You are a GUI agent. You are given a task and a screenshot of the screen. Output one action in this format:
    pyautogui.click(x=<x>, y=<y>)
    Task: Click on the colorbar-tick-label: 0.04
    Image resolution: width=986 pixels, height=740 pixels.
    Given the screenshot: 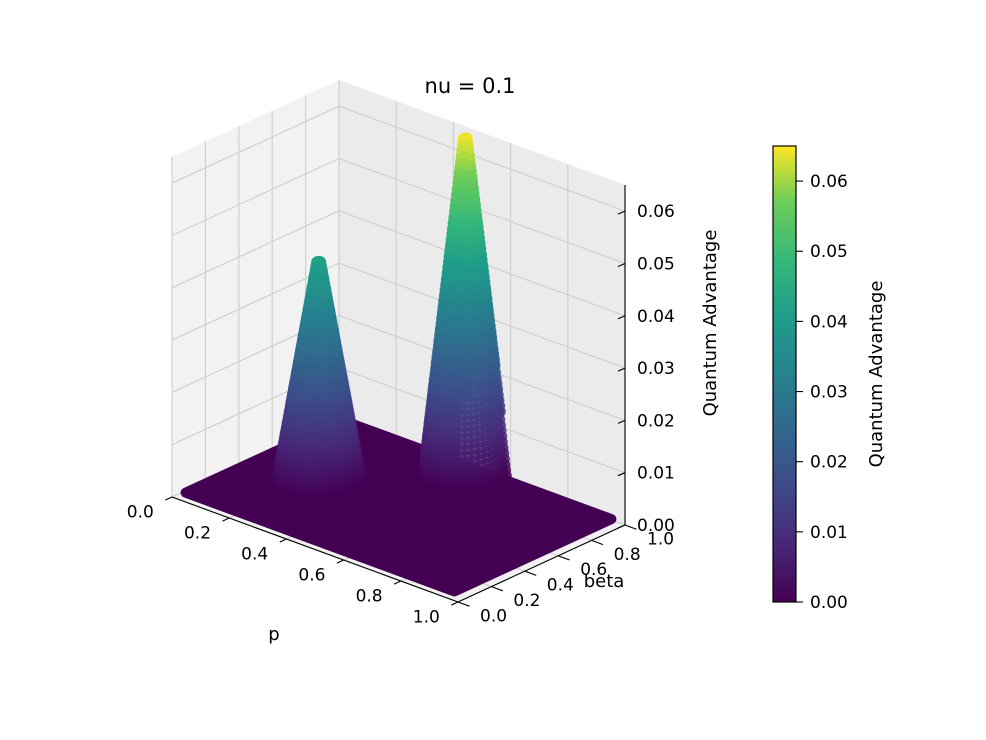 What is the action you would take?
    pyautogui.click(x=829, y=322)
    